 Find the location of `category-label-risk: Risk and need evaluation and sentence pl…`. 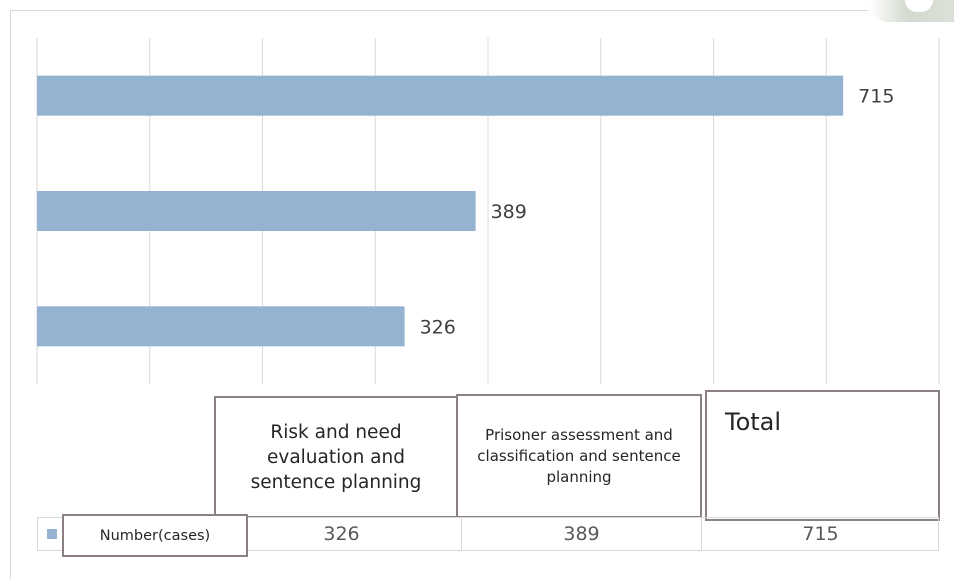

category-label-risk: Risk and need evaluation and sentence pl… is located at coordinates (336, 457).